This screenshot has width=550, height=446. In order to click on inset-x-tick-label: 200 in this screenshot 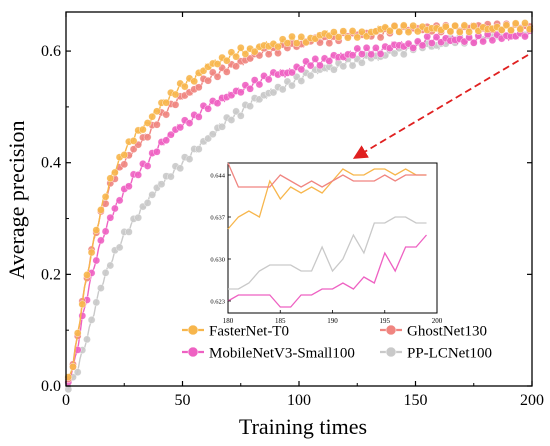, I will do `click(437, 321)`.